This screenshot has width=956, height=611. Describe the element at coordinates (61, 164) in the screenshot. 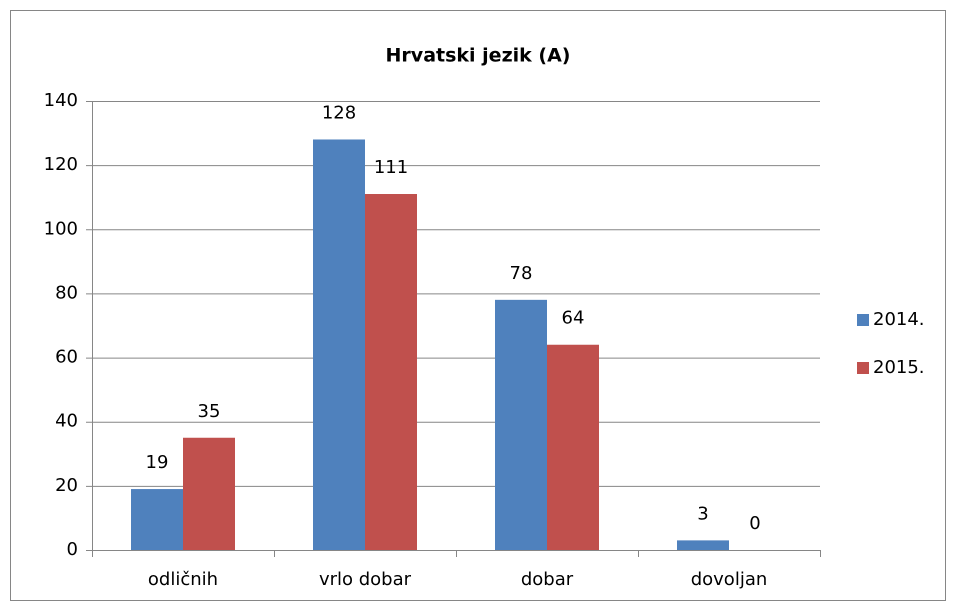

I see `y-tick-label: 120` at that location.